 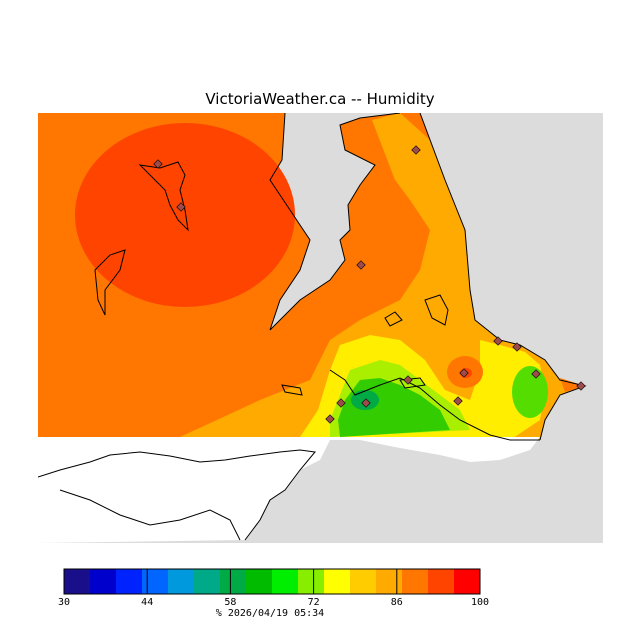 What do you see at coordinates (147, 602) in the screenshot?
I see `legend-tick-label: 44` at bounding box center [147, 602].